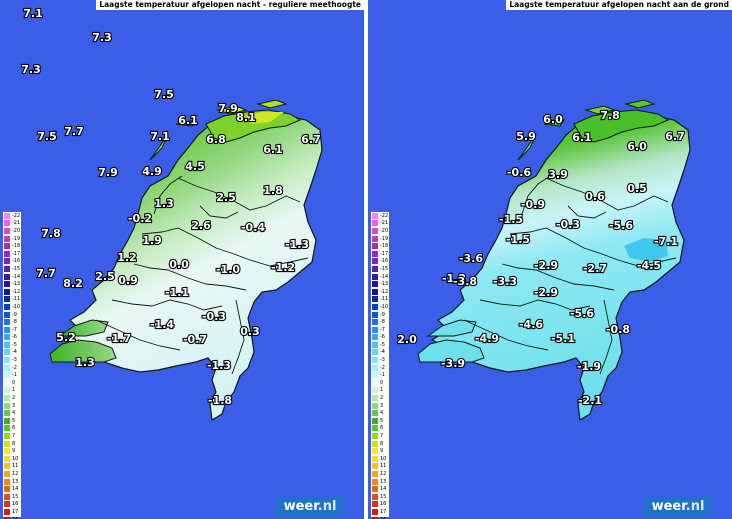 The width and height of the screenshot is (732, 519). Describe the element at coordinates (531, 324) in the screenshot. I see `temperature-label-right: -4.6` at that location.